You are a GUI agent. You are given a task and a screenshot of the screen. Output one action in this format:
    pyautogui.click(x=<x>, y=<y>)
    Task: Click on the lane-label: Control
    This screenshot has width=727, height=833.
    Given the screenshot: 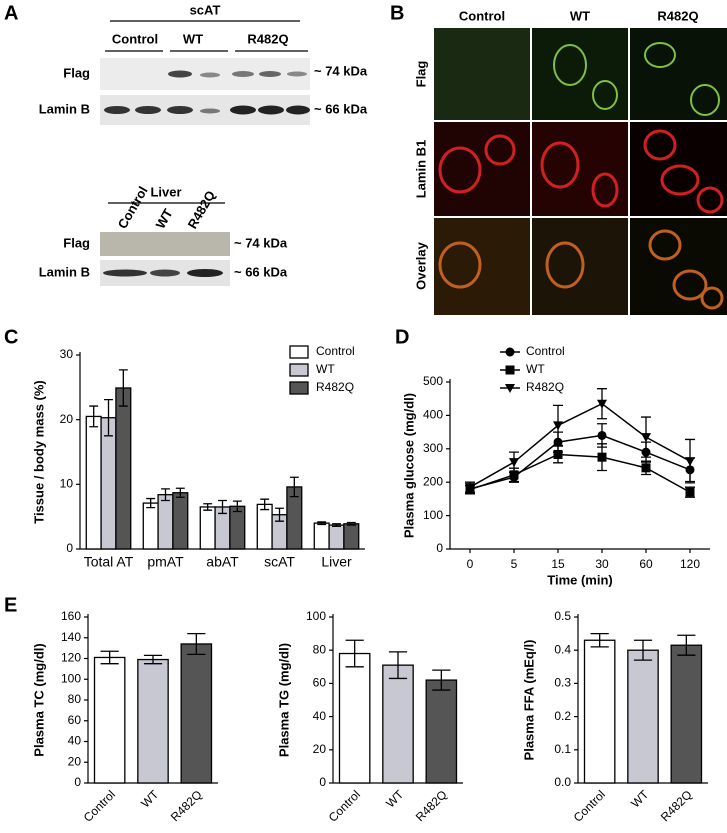 What is the action you would take?
    pyautogui.click(x=133, y=208)
    